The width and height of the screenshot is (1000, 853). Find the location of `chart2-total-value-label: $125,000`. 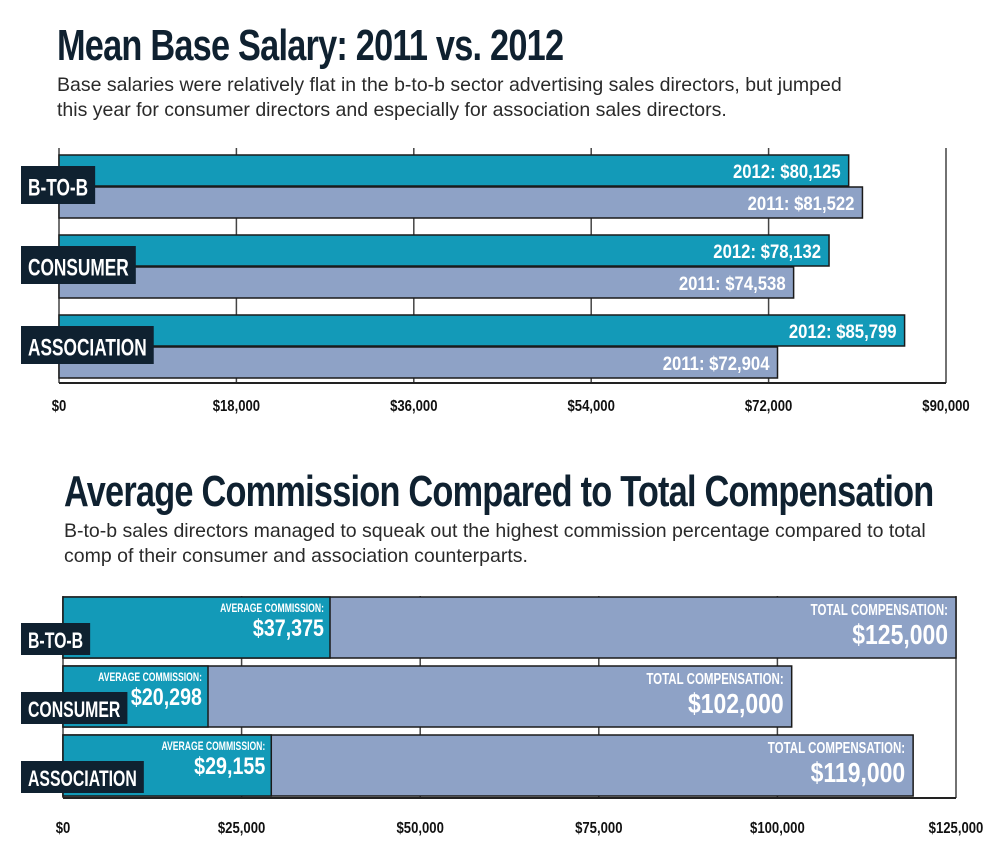

chart2-total-value-label: $125,000 is located at coordinates (900, 635).